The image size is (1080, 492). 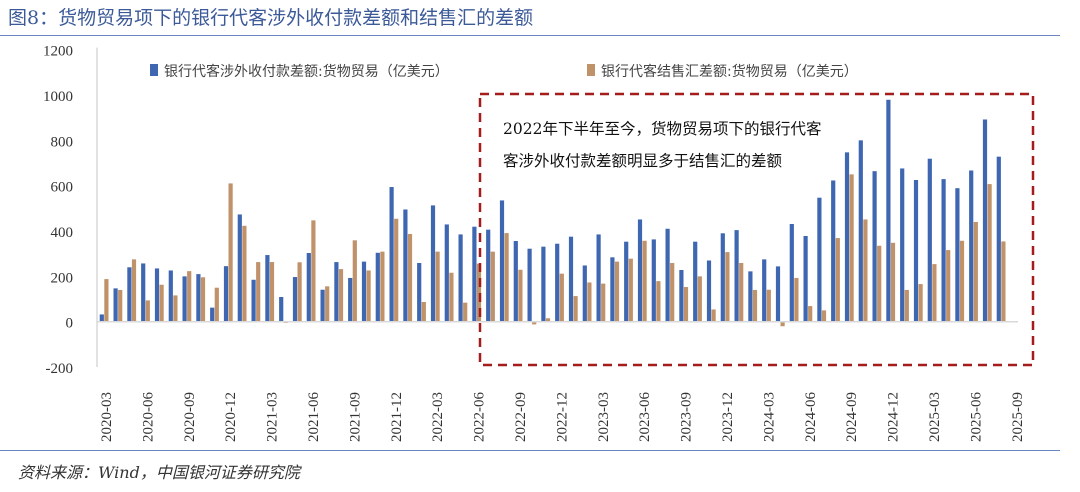 I want to click on x-tick-label: 2024-06, so click(x=811, y=417).